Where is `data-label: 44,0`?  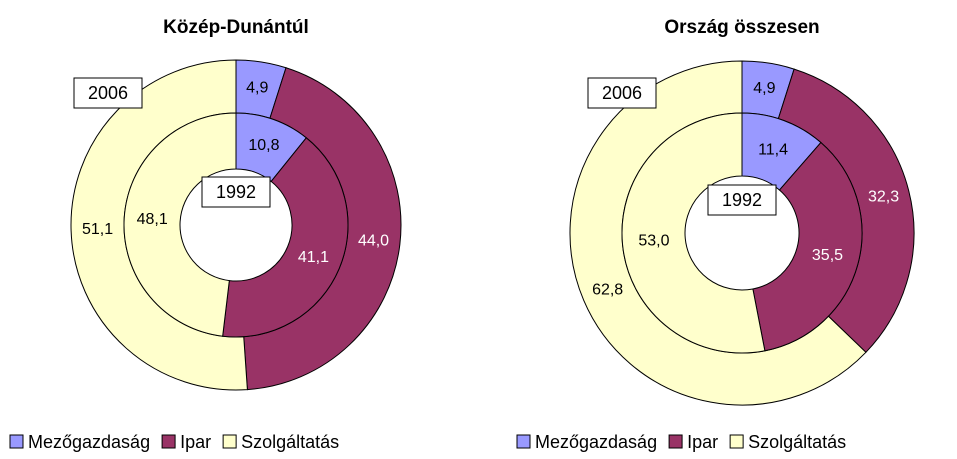 data-label: 44,0 is located at coordinates (373, 241).